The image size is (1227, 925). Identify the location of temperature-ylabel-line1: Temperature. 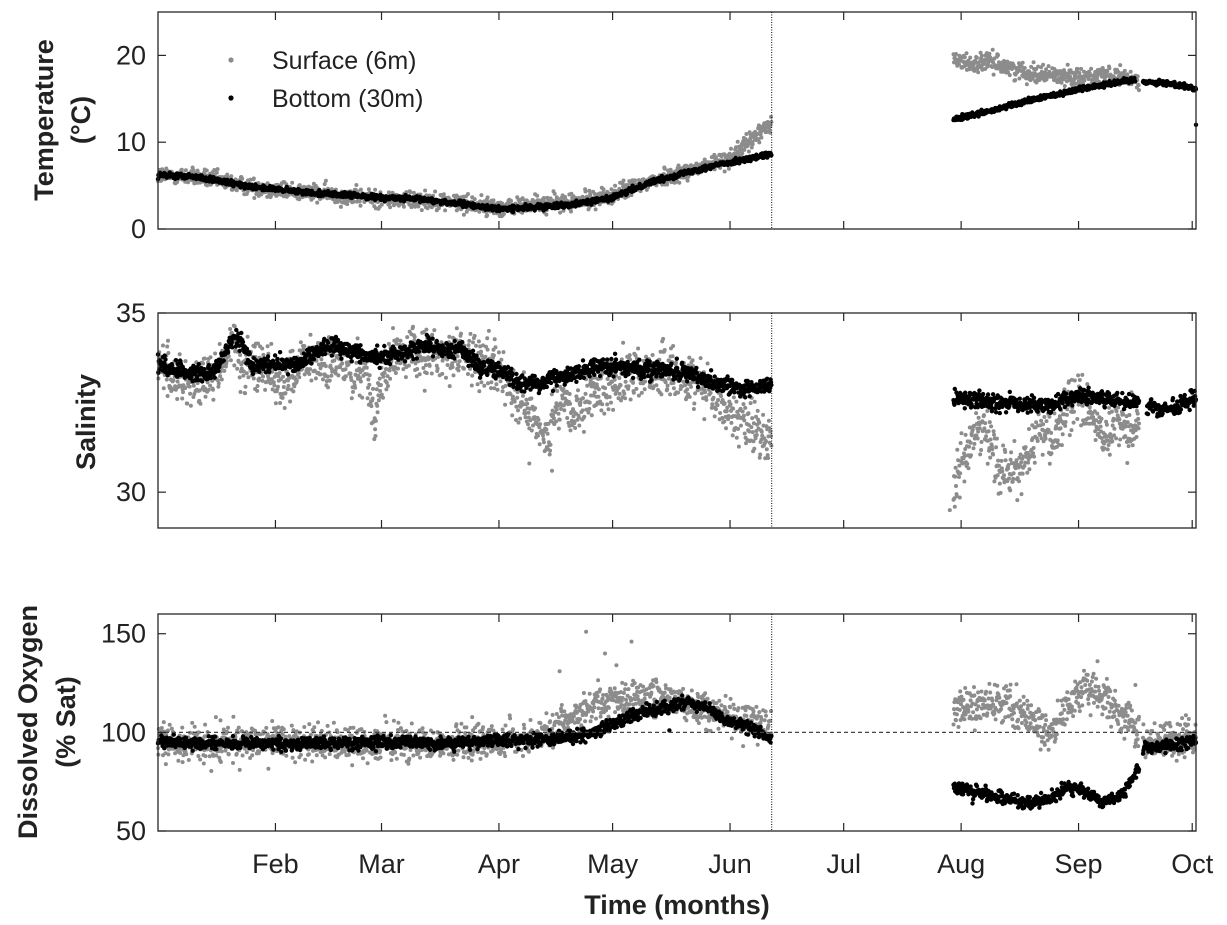
(44, 120).